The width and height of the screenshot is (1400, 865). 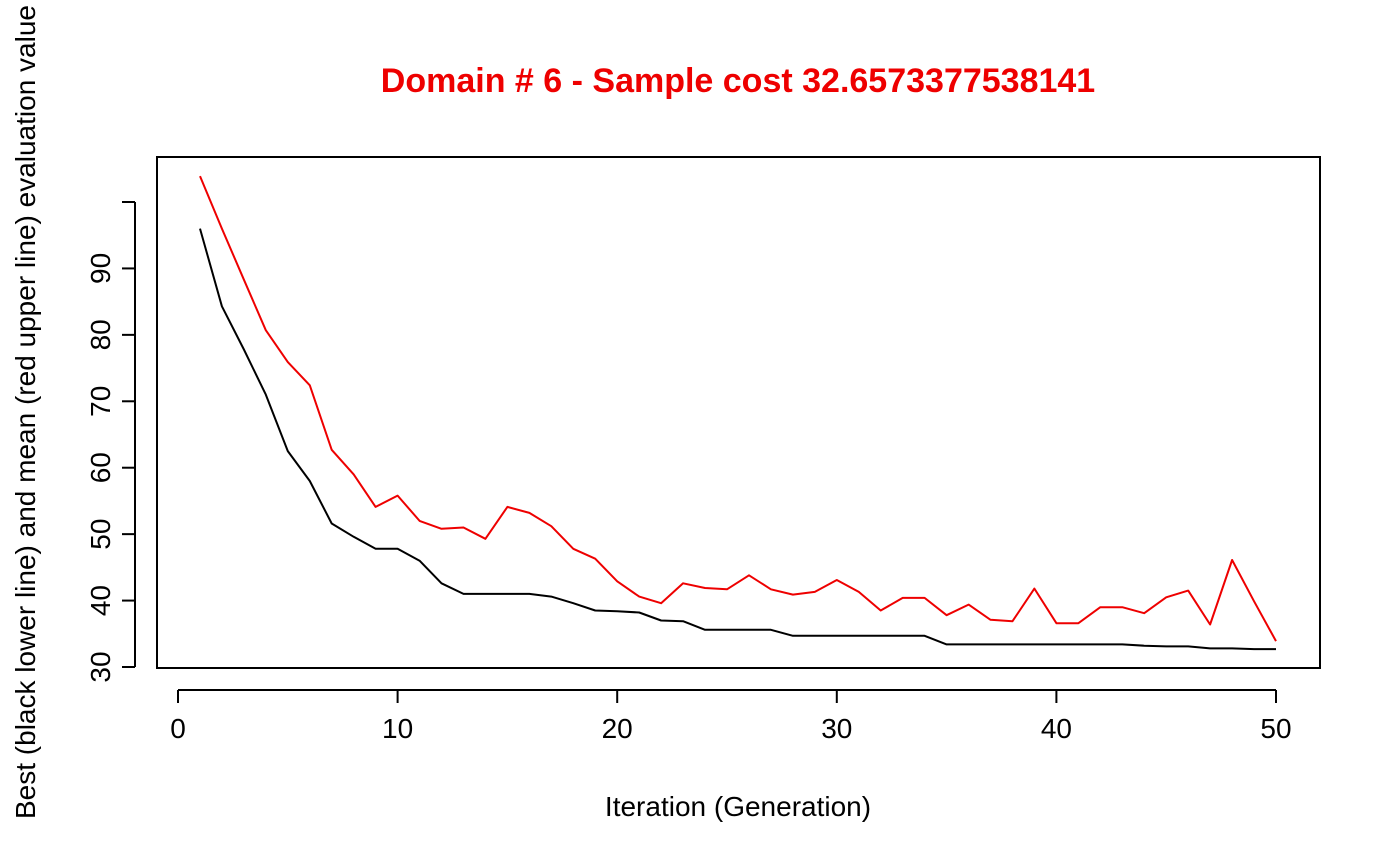 What do you see at coordinates (178, 728) in the screenshot?
I see `x-tick-label: 0` at bounding box center [178, 728].